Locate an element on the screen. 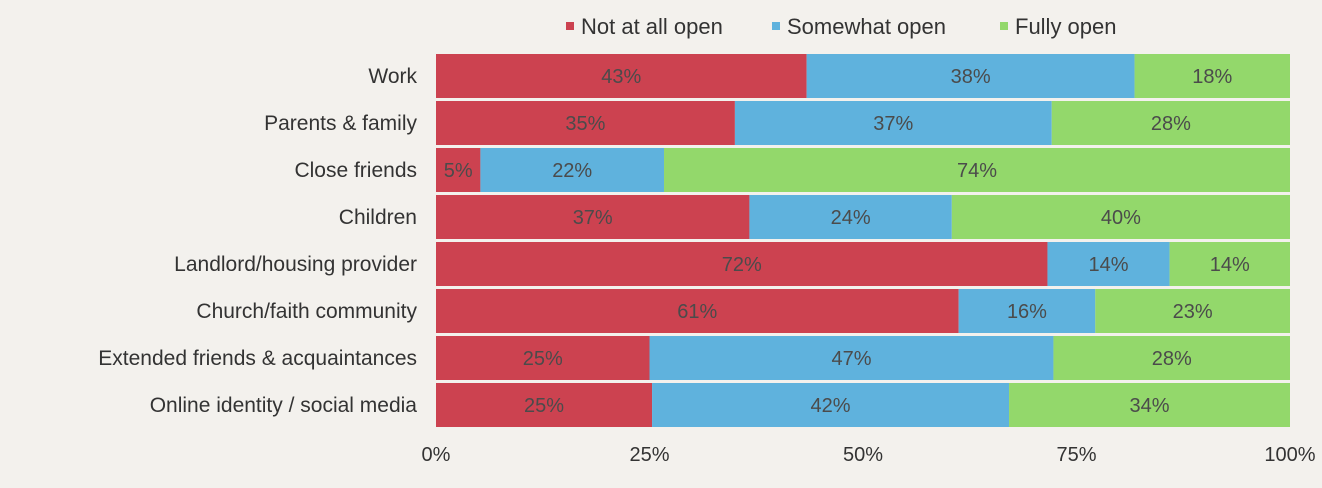 The height and width of the screenshot is (488, 1322). data-label-3-1: 24% is located at coordinates (851, 218).